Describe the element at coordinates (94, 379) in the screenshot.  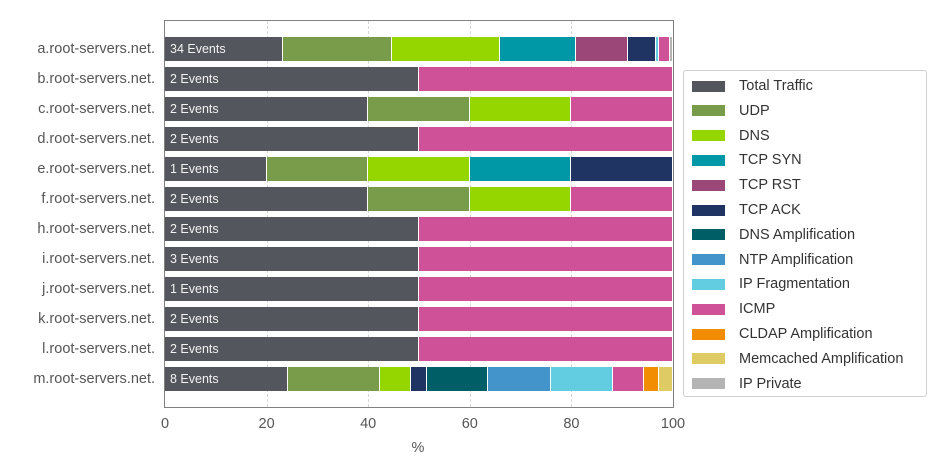
I see `y-tick-label: m.root-servers.net.` at that location.